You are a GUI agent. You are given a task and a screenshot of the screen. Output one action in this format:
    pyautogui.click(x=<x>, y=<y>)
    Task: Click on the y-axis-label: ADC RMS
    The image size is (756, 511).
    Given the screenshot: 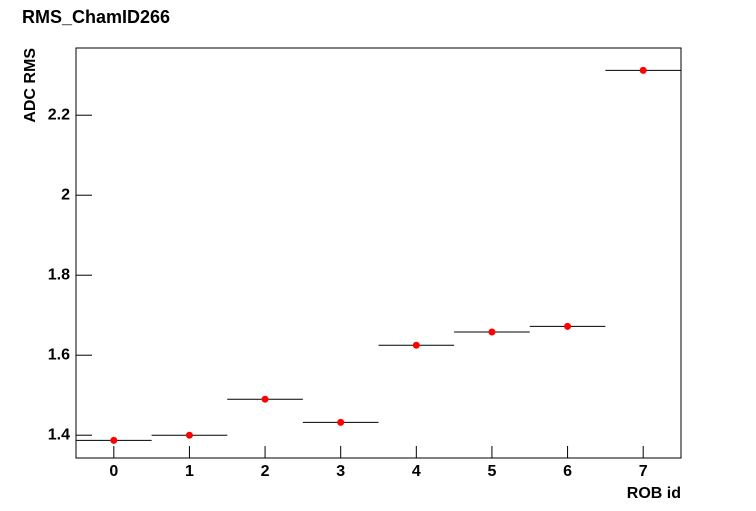 What is the action you would take?
    pyautogui.click(x=30, y=85)
    